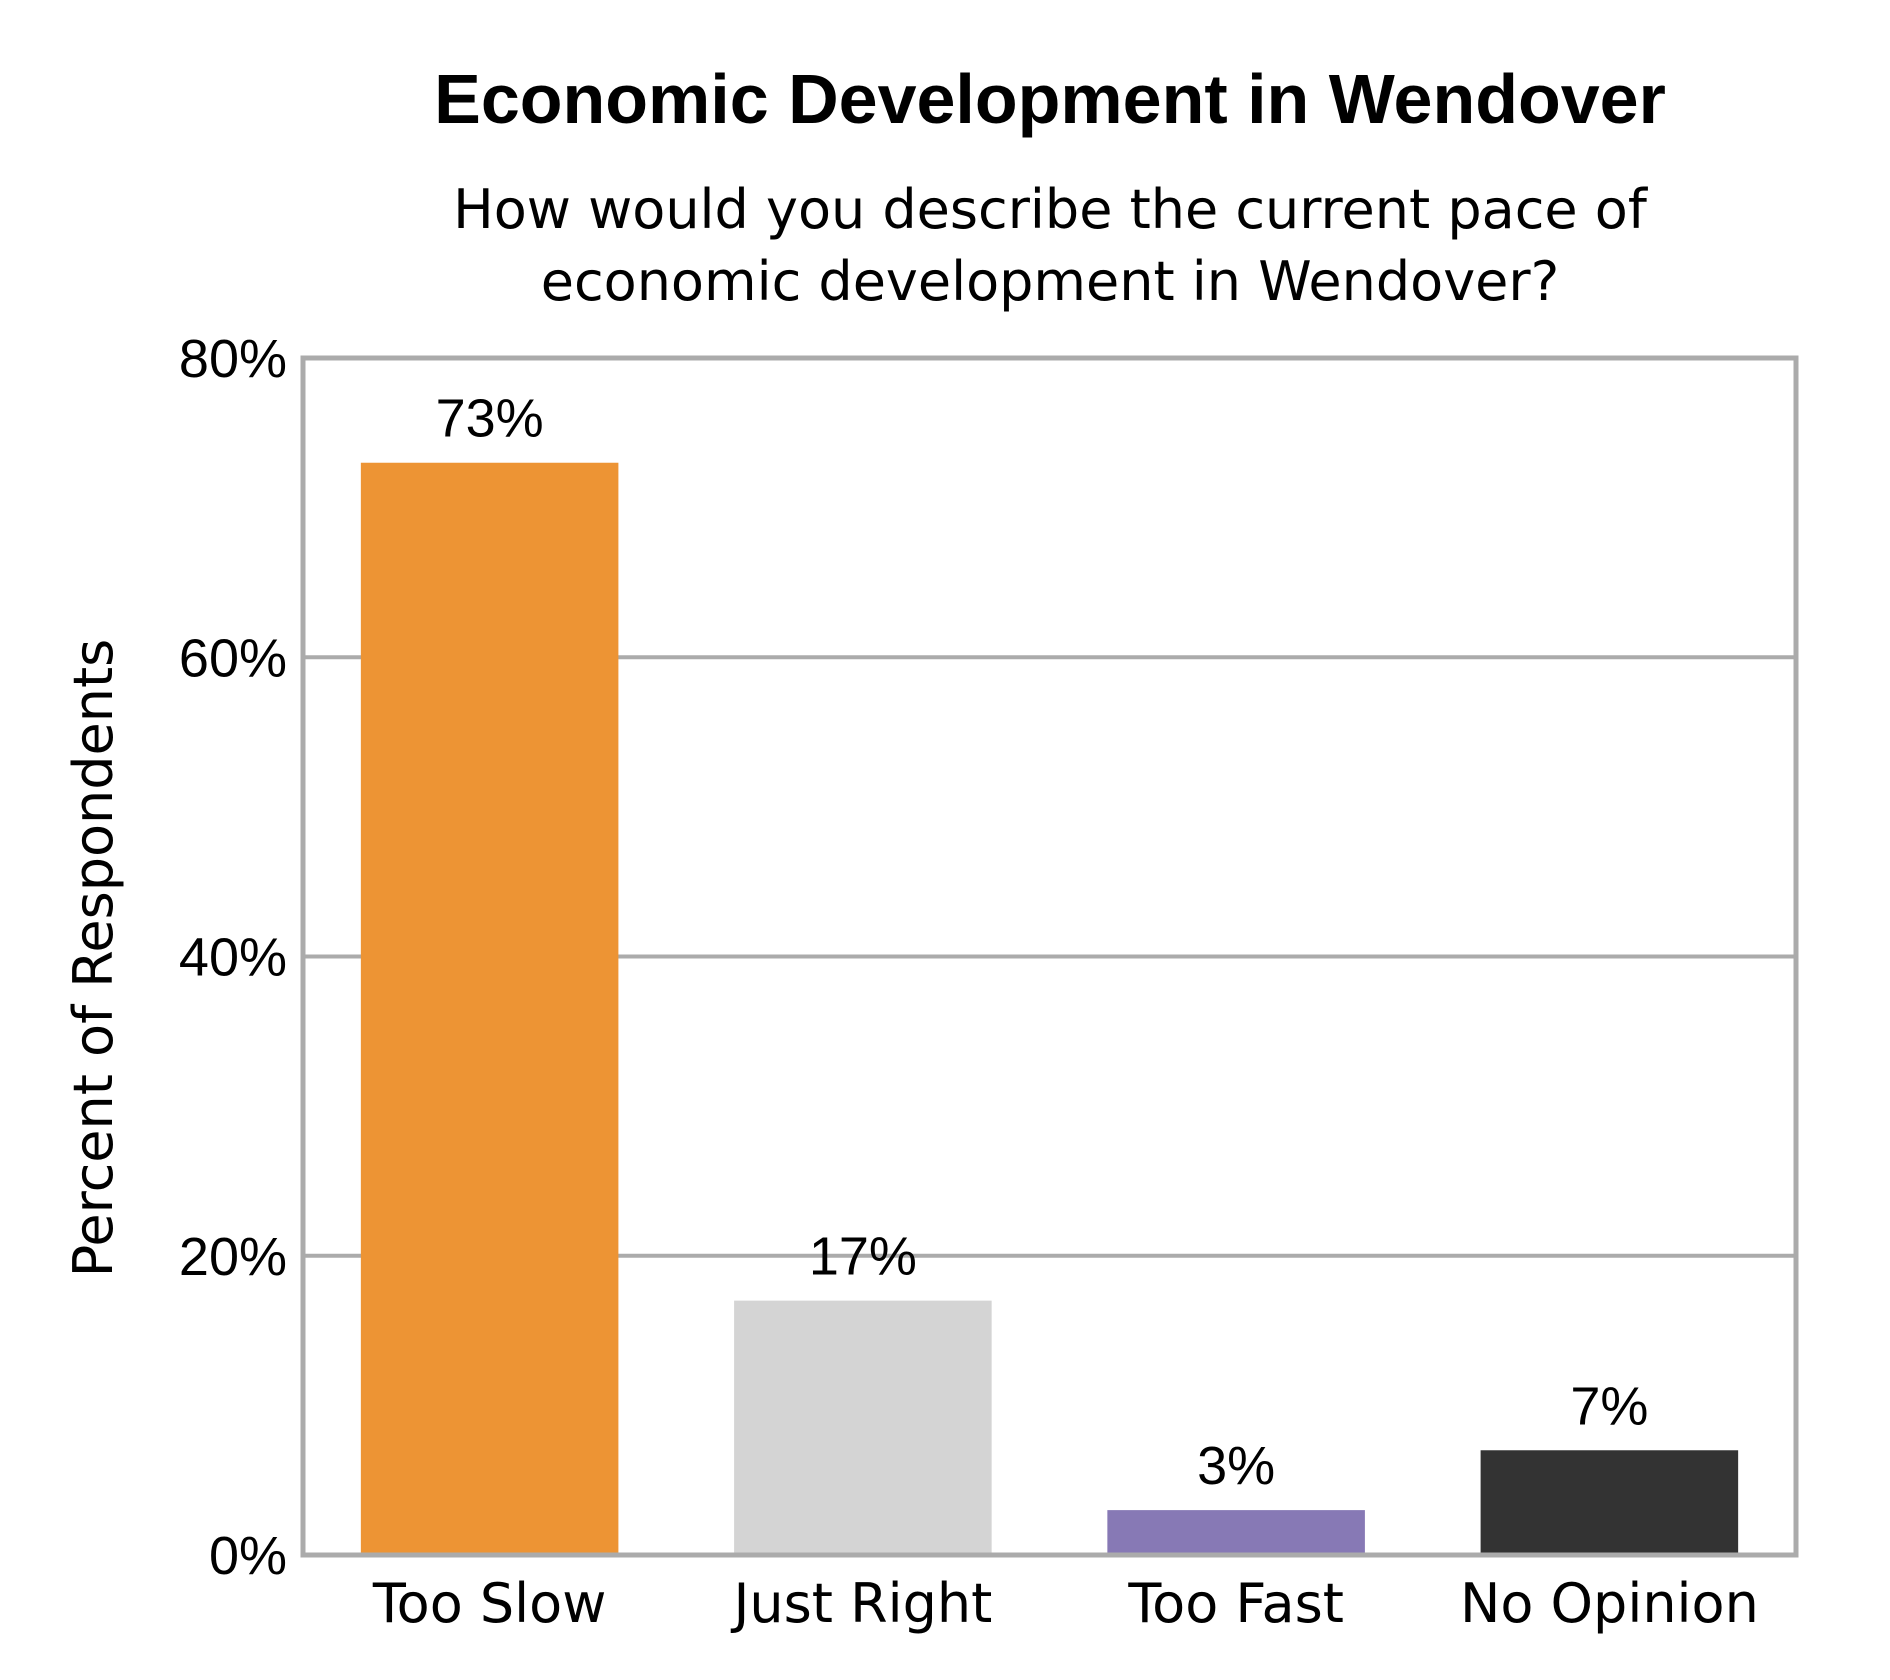  Describe the element at coordinates (863, 1257) in the screenshot. I see `data-label: 17%` at that location.